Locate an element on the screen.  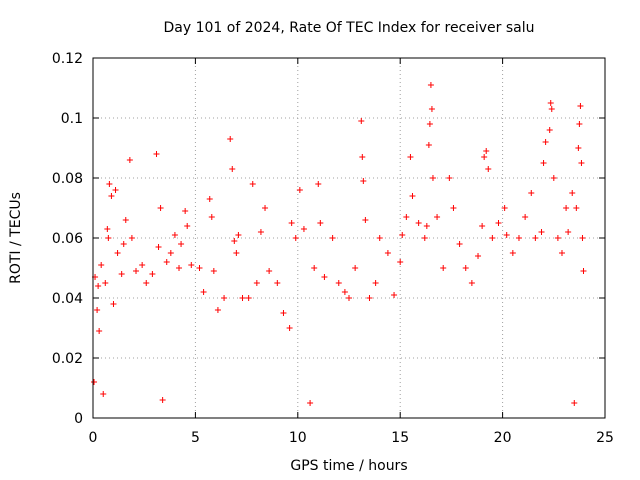
y-tick-label: 0.08 is located at coordinates (67, 179).